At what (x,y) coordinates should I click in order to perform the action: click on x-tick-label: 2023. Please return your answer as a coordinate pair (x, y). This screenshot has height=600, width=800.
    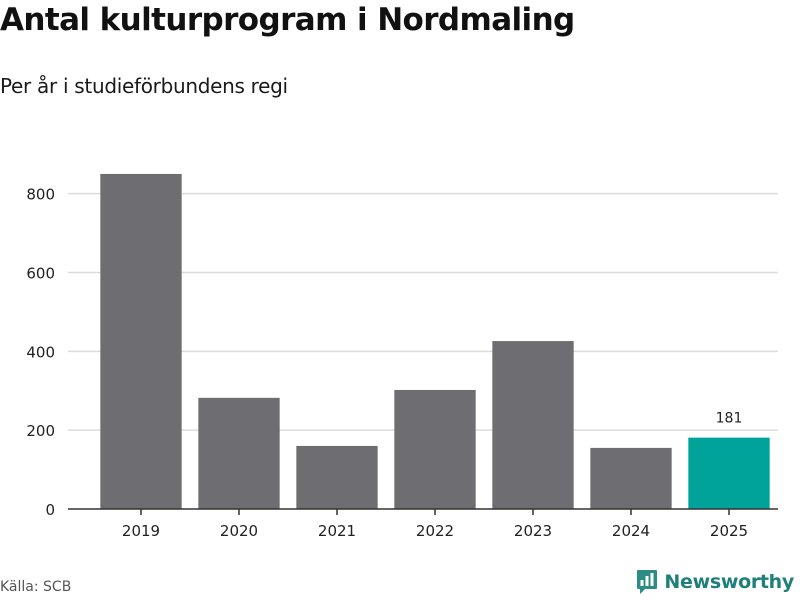
    Looking at the image, I should click on (533, 531).